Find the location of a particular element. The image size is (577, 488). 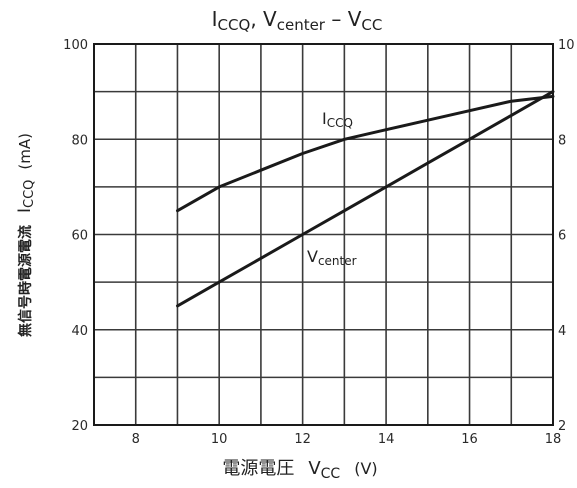

title-i: I is located at coordinates (215, 19).